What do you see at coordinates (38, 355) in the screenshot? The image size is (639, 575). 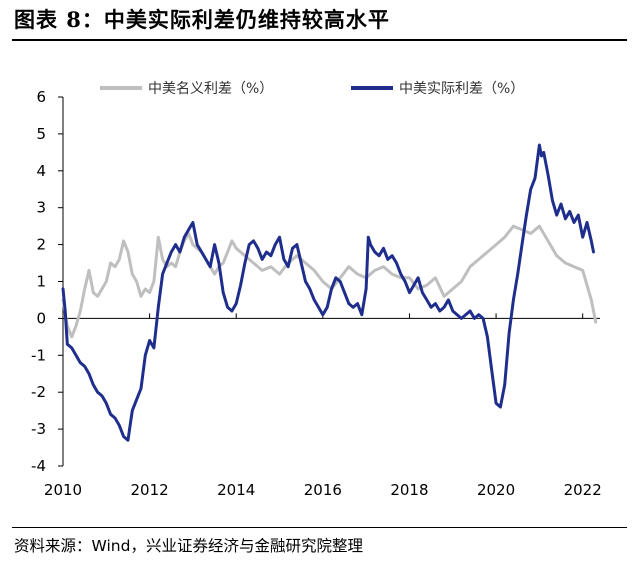 I see `y-tick-label: -1` at bounding box center [38, 355].